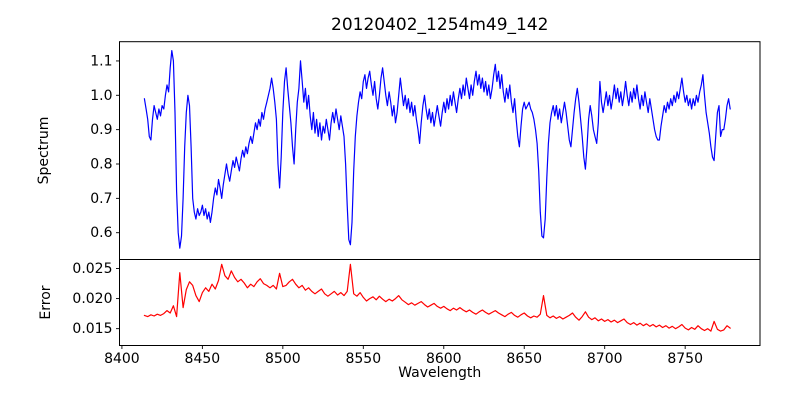  What do you see at coordinates (439, 373) in the screenshot?
I see `x-axis-label: Wavelength` at bounding box center [439, 373].